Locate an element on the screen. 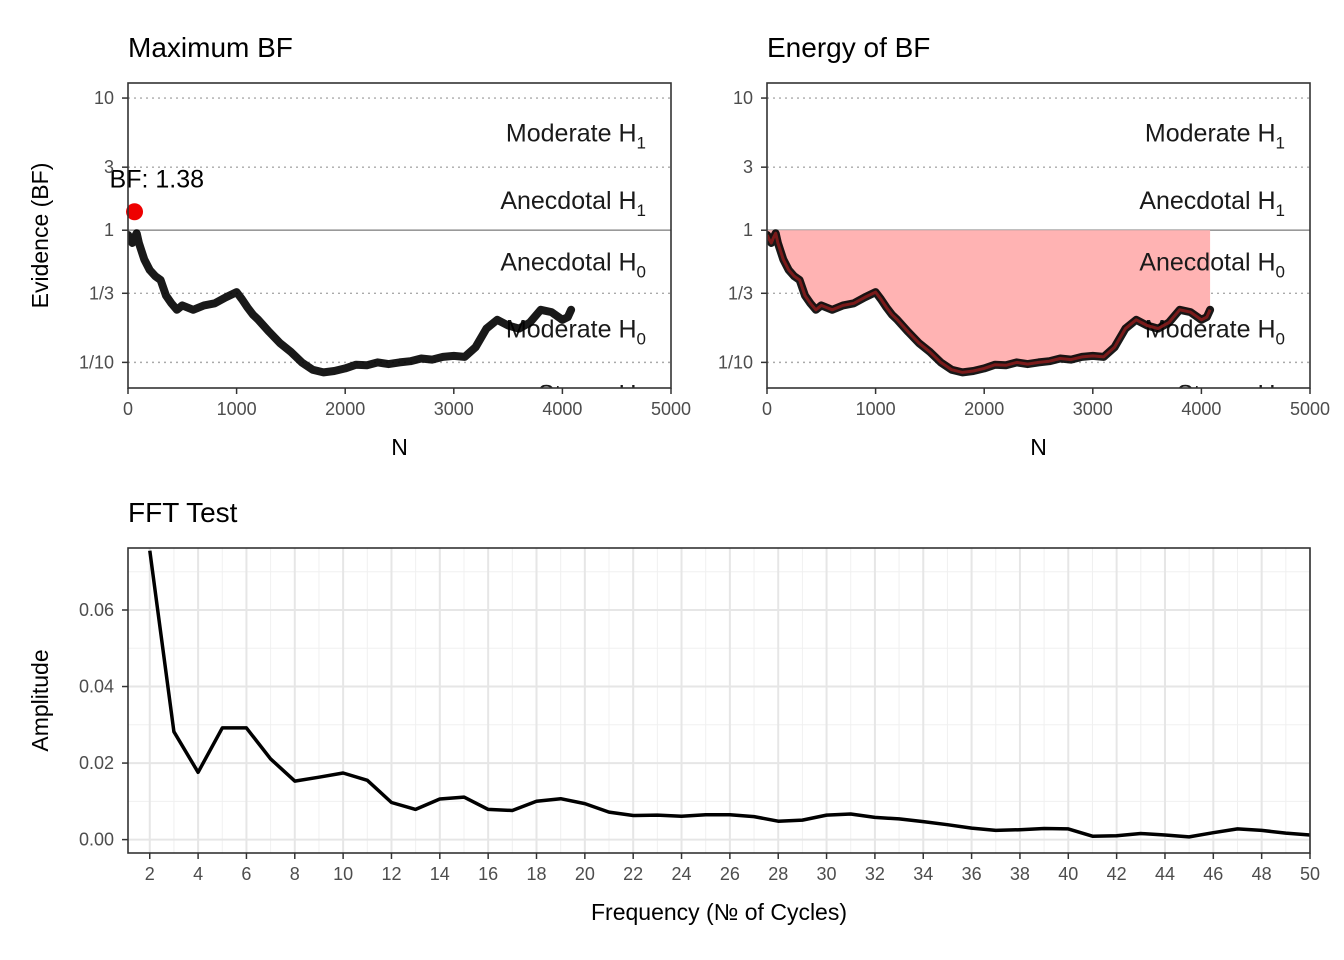 This screenshot has width=1344, height=960. max-bf-marker is located at coordinates (135, 212).